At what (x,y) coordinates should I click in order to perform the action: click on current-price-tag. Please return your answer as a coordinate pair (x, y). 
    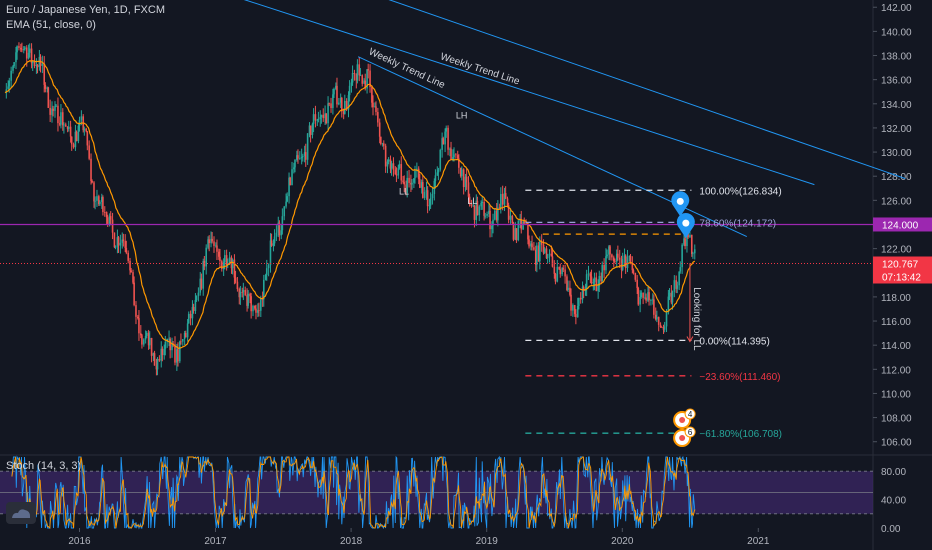
    Looking at the image, I should click on (902, 270).